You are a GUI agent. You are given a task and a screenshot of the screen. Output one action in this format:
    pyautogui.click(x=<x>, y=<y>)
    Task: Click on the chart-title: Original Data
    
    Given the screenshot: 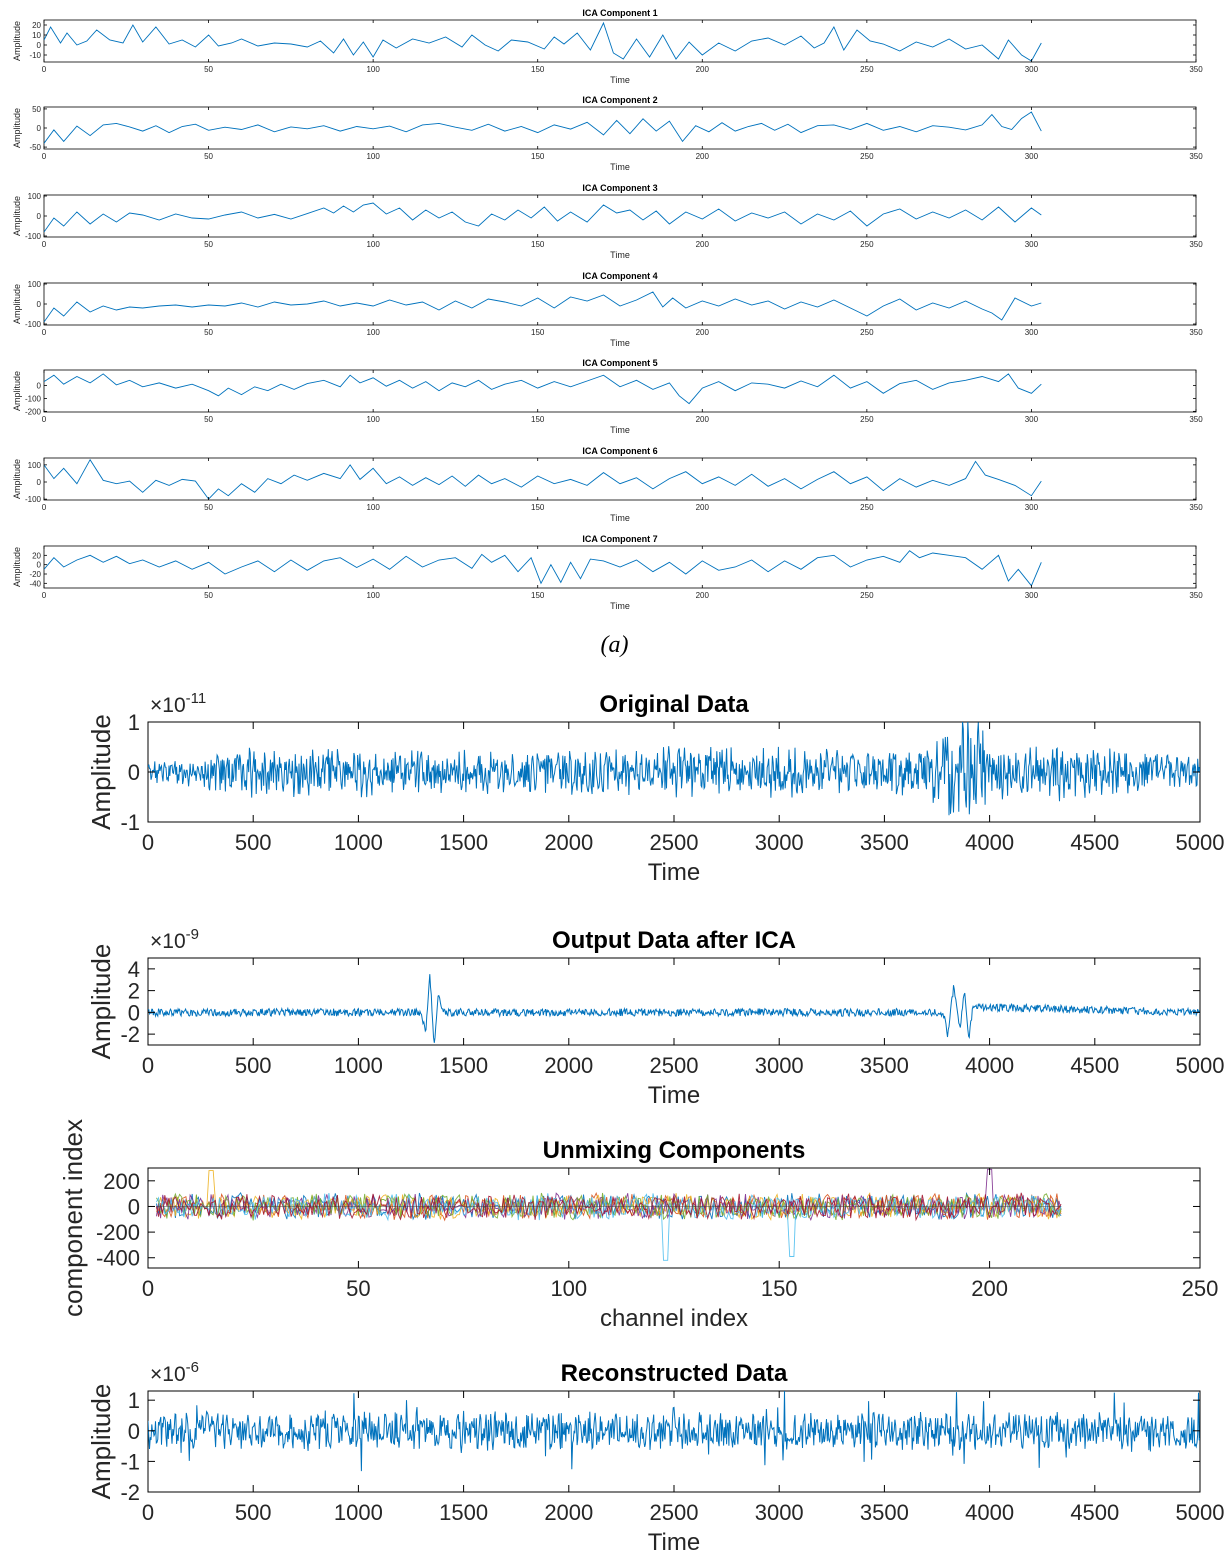 What is the action you would take?
    pyautogui.click(x=674, y=704)
    